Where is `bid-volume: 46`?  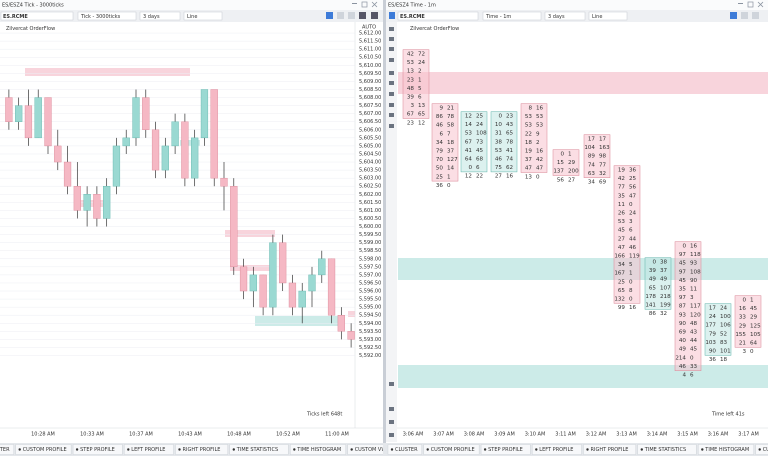
bid-volume: 46 is located at coordinates (683, 367).